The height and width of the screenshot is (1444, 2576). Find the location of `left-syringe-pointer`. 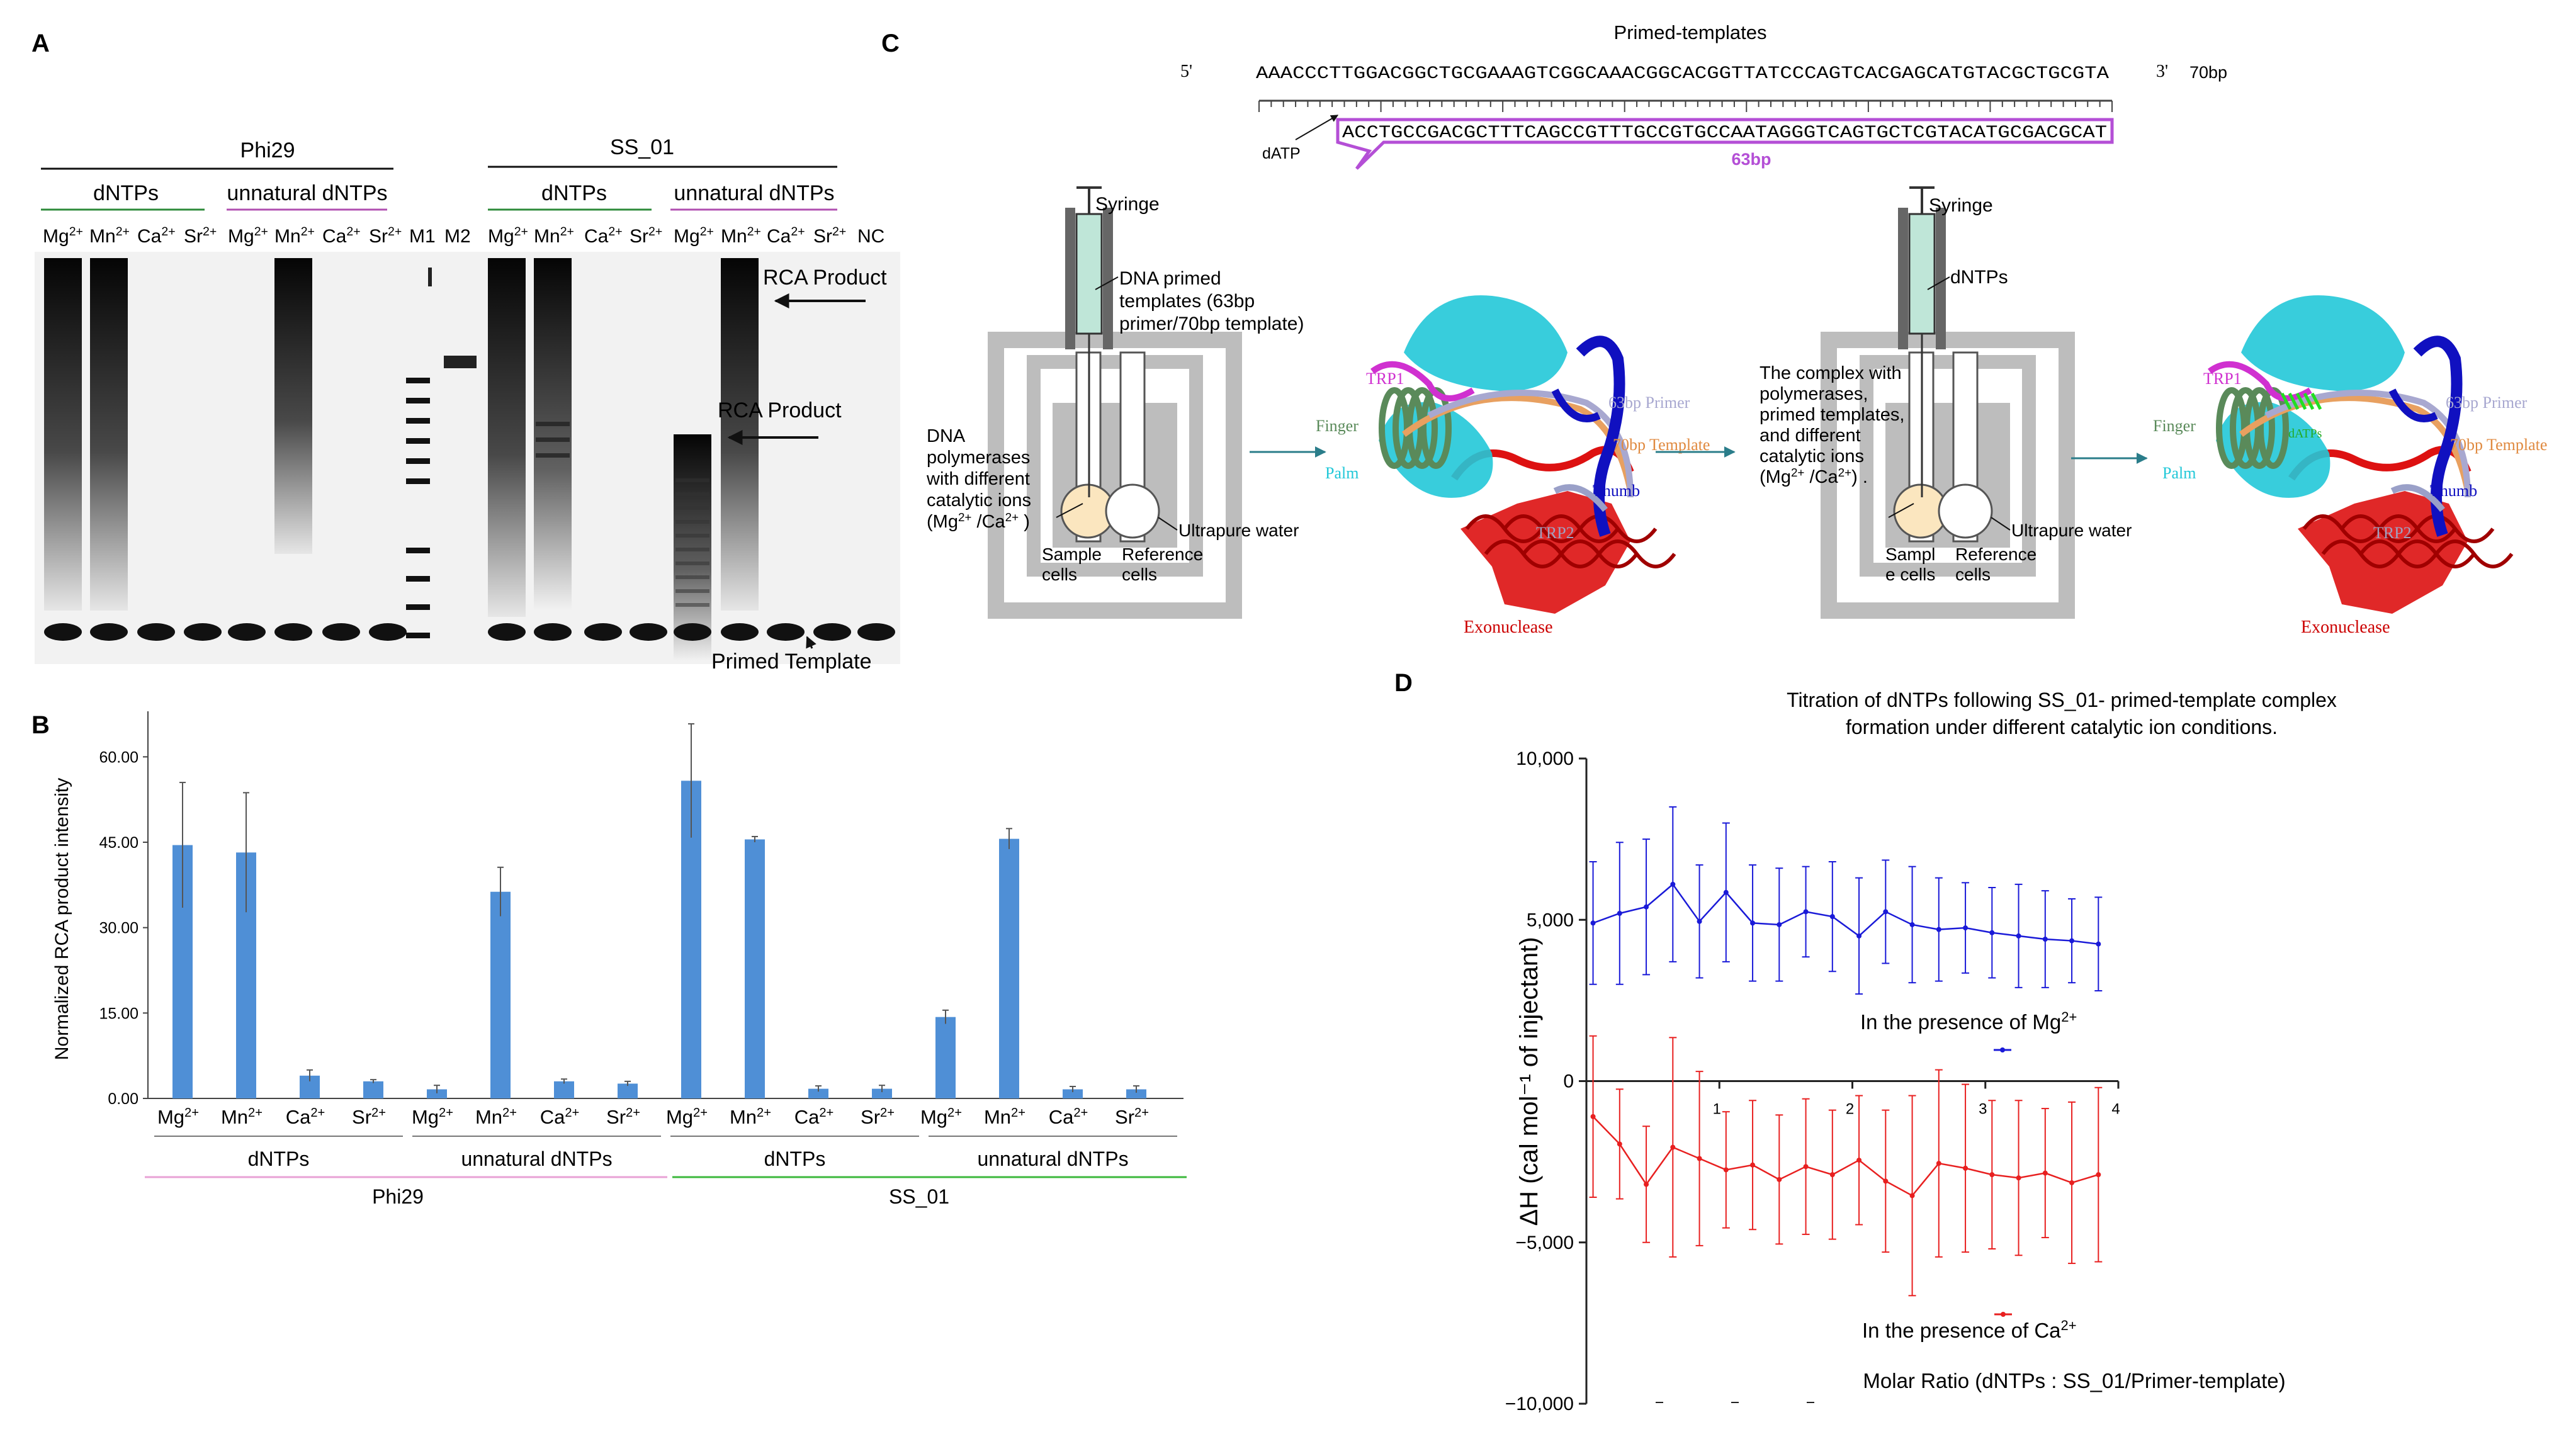

left-syringe-pointer is located at coordinates (1107, 283).